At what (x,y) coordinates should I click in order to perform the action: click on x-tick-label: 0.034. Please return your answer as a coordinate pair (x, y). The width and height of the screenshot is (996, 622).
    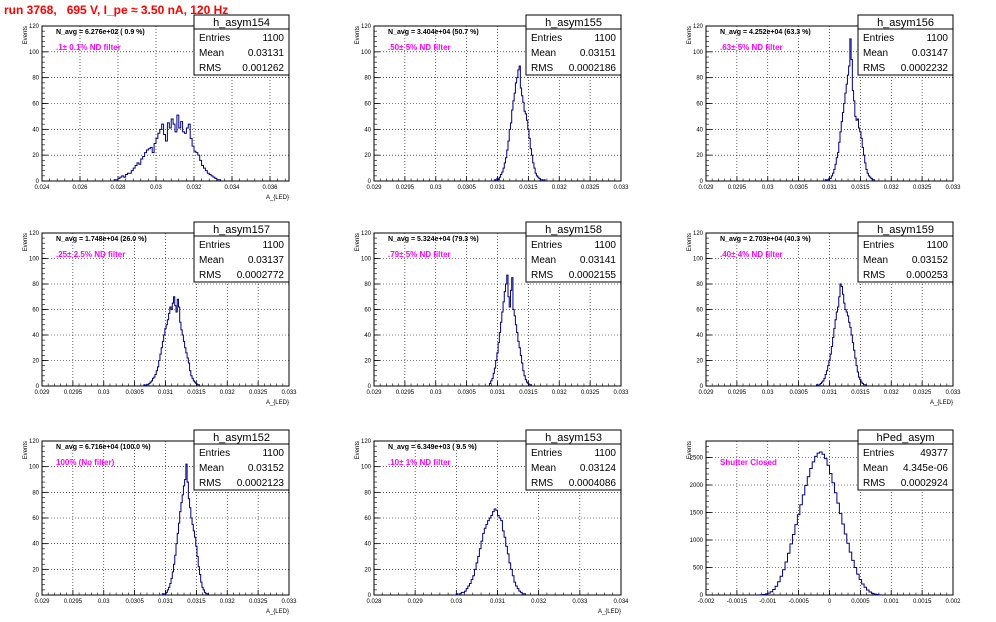
    Looking at the image, I should click on (621, 602).